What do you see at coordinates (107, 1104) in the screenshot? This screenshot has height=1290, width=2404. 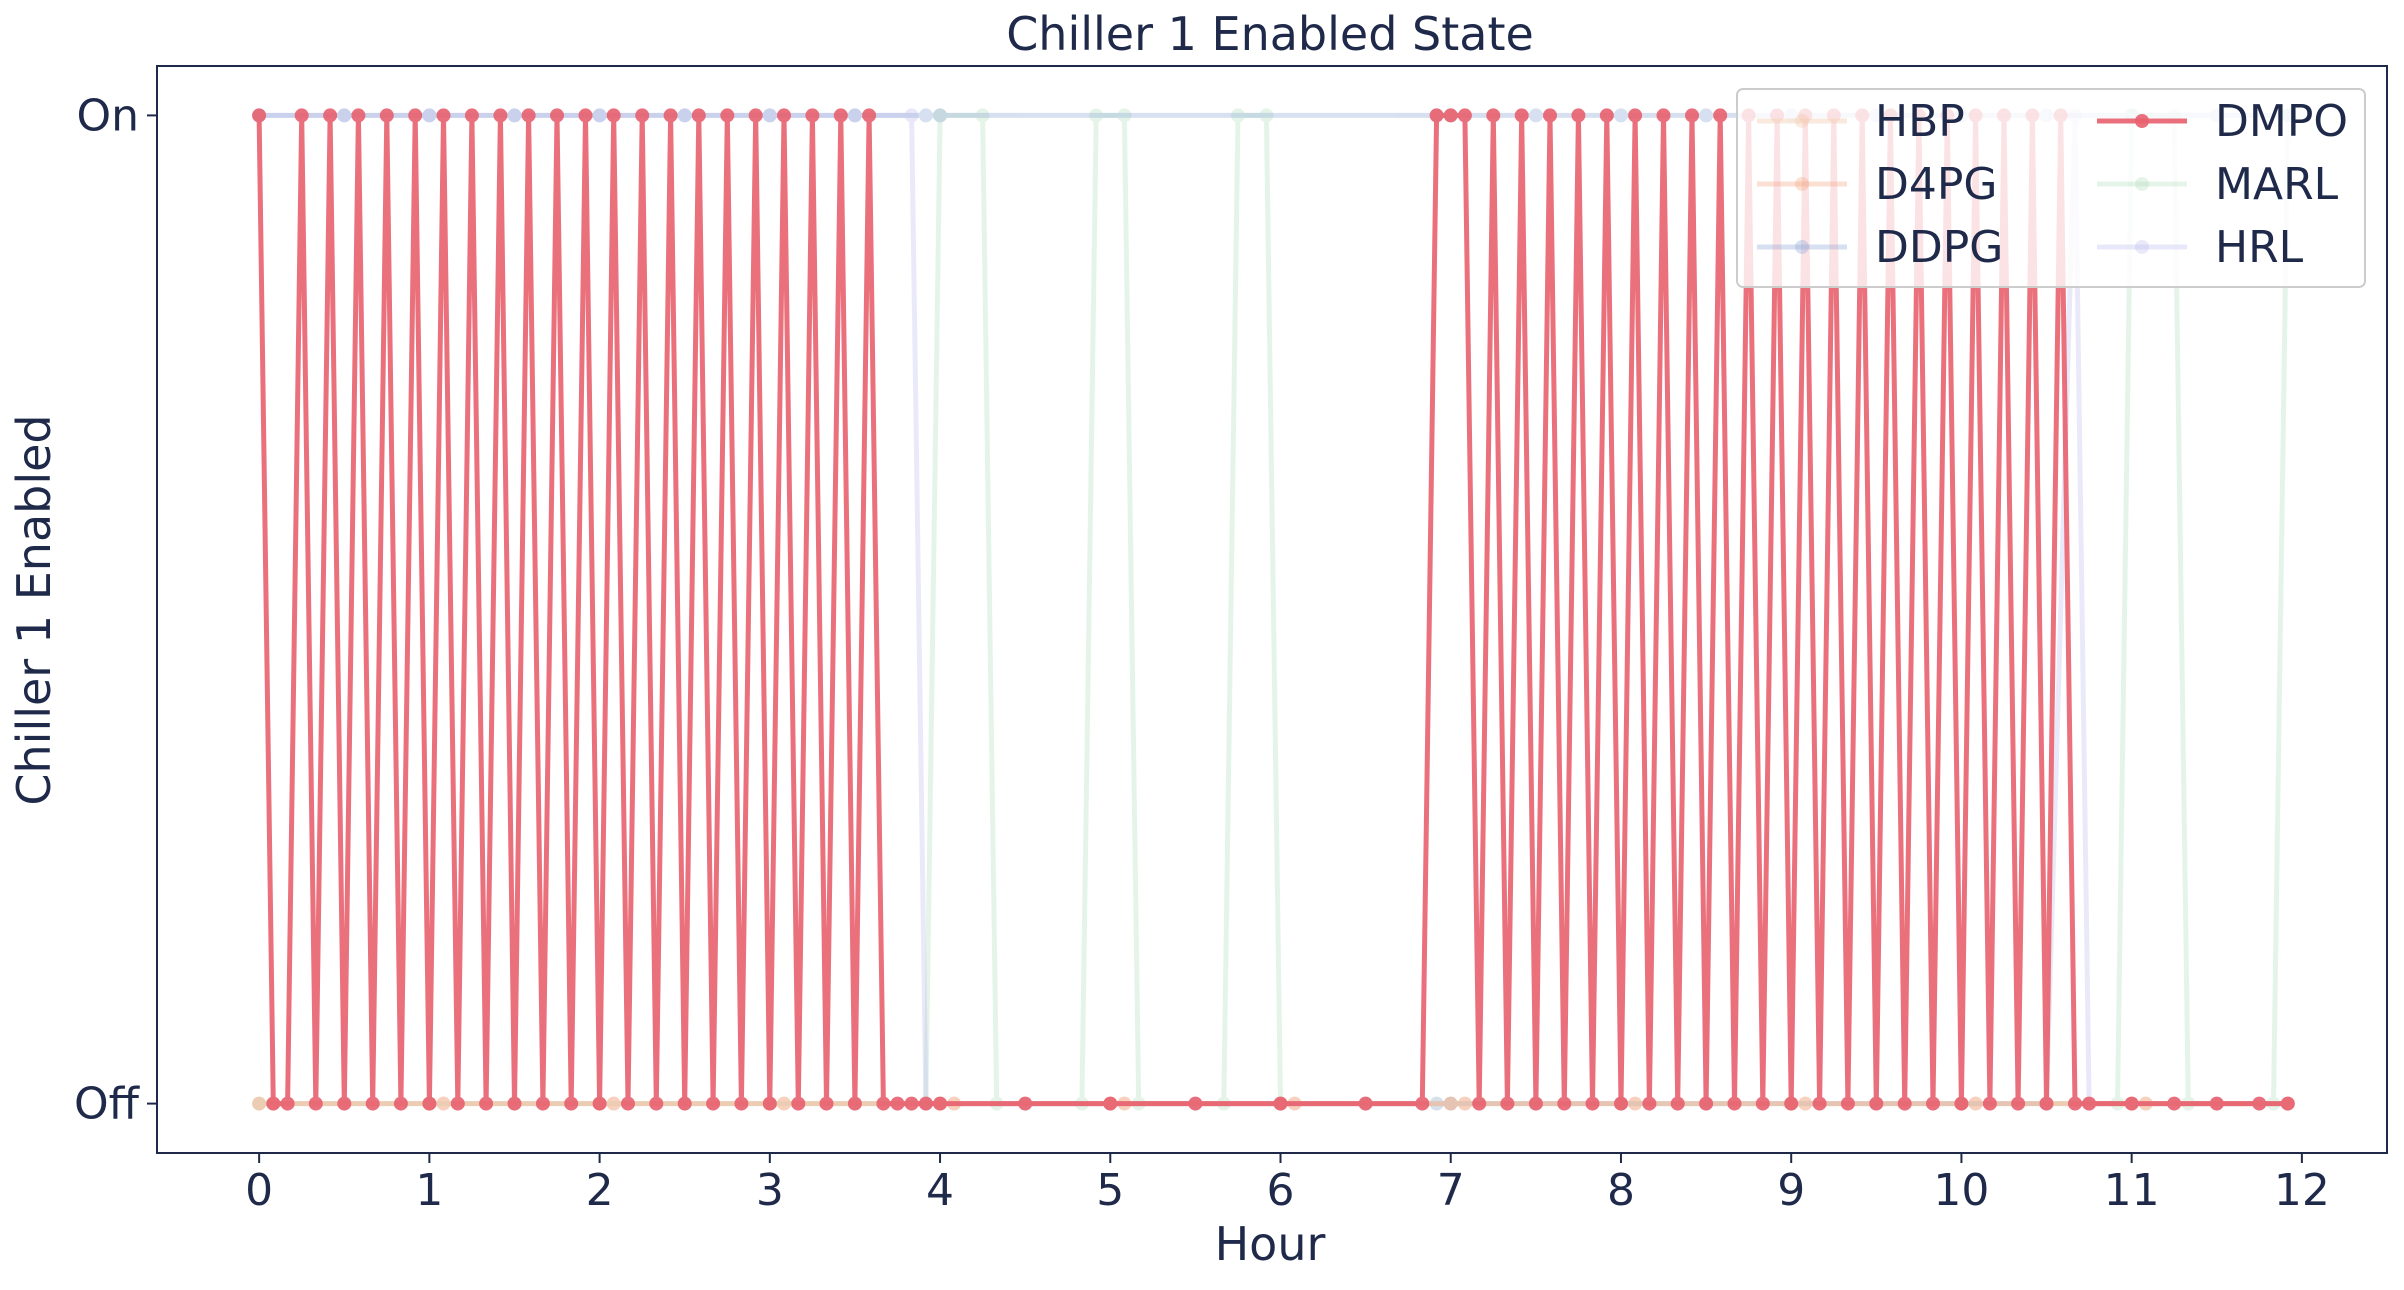 I see `y-tick-label: Off` at bounding box center [107, 1104].